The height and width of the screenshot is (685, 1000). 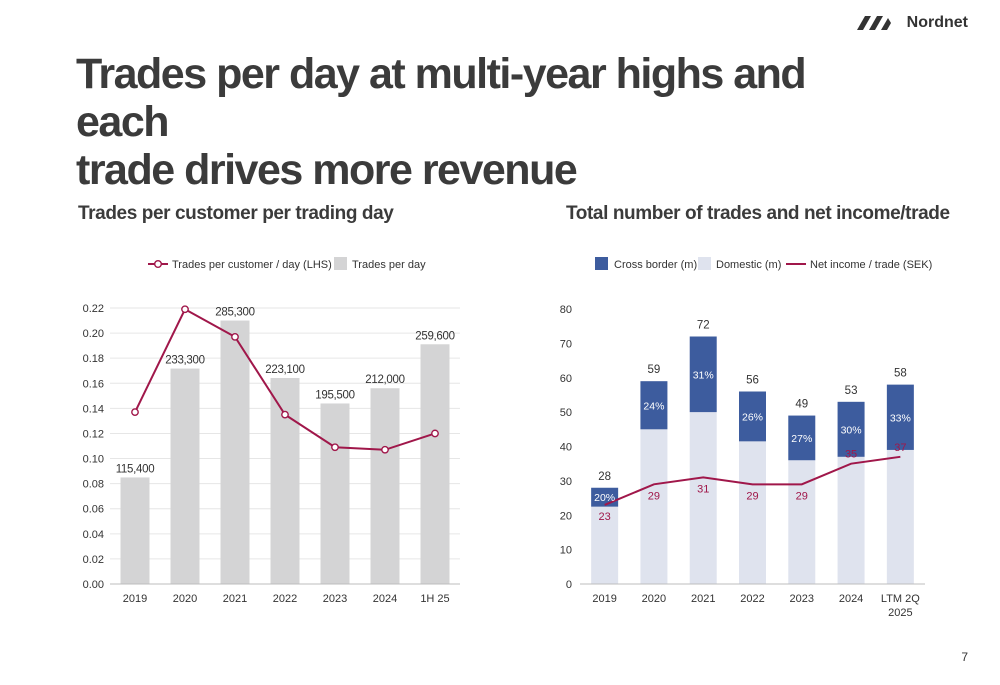 What do you see at coordinates (802, 599) in the screenshot?
I see `right-x-tick-label: 2023` at bounding box center [802, 599].